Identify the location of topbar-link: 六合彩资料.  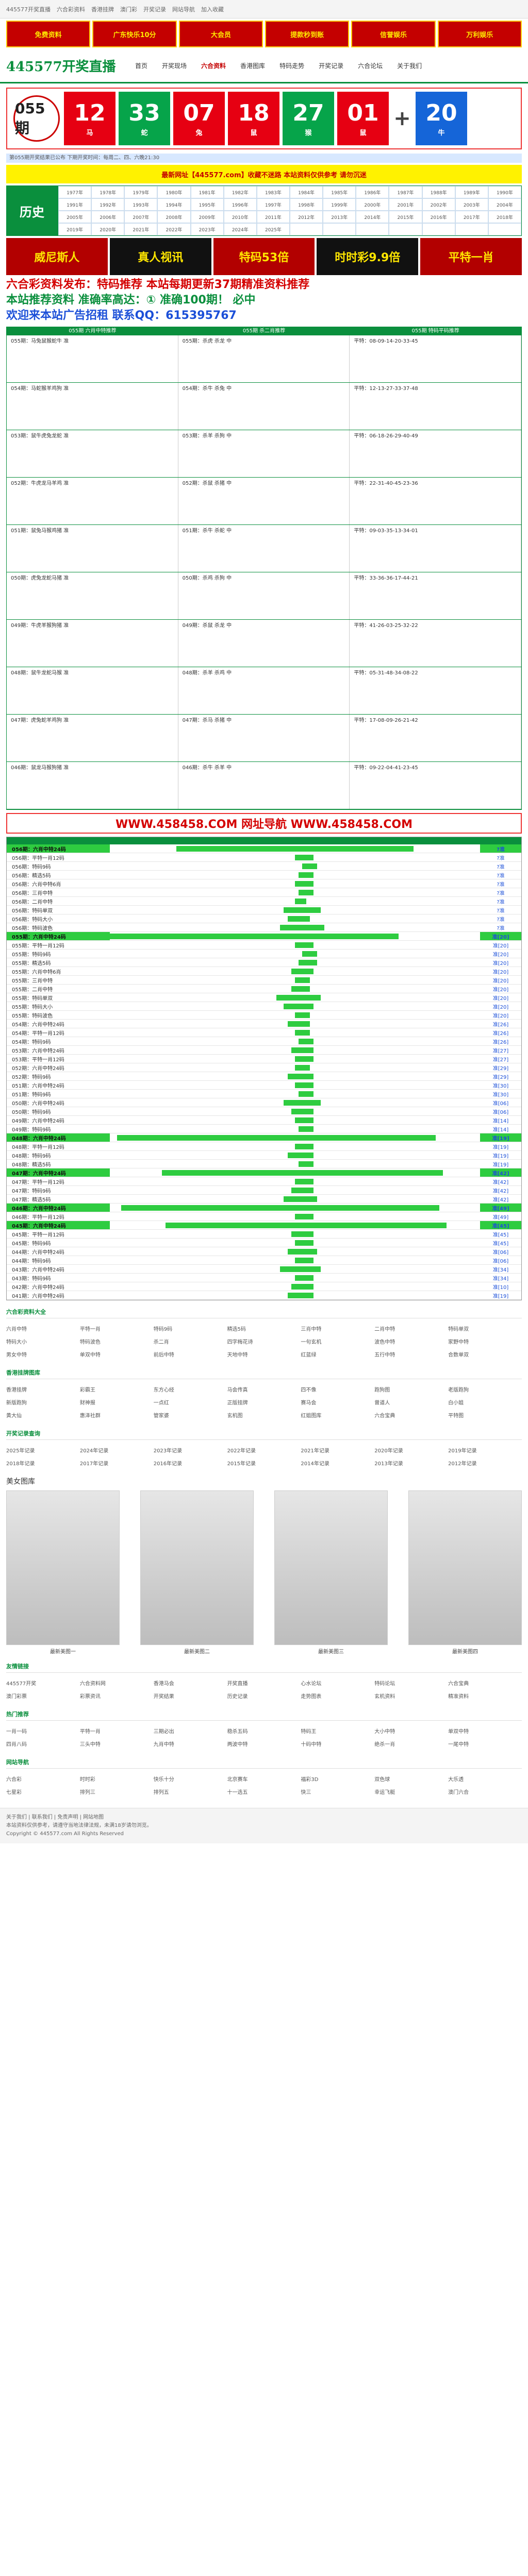
(71, 9).